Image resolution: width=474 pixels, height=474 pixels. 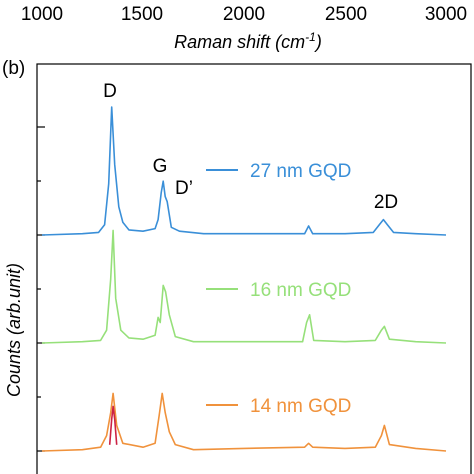 I want to click on peak-label-d: D, so click(x=110, y=91).